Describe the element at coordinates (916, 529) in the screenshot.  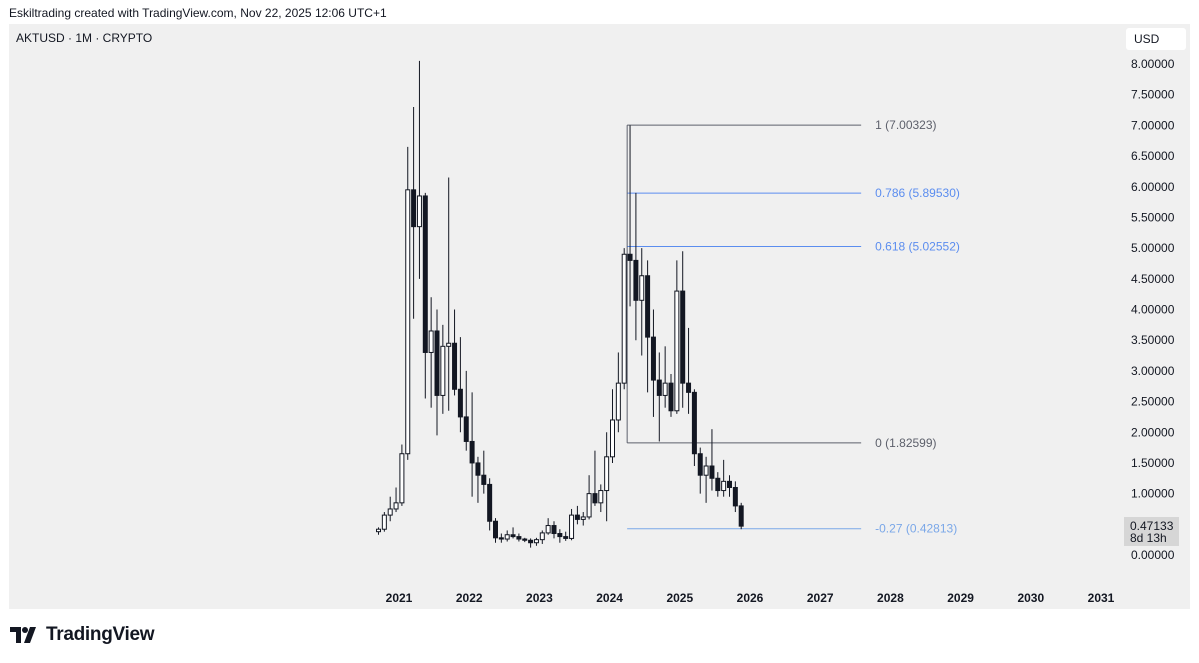
I see `fib-level-label: -0.27 (0.42813)` at that location.